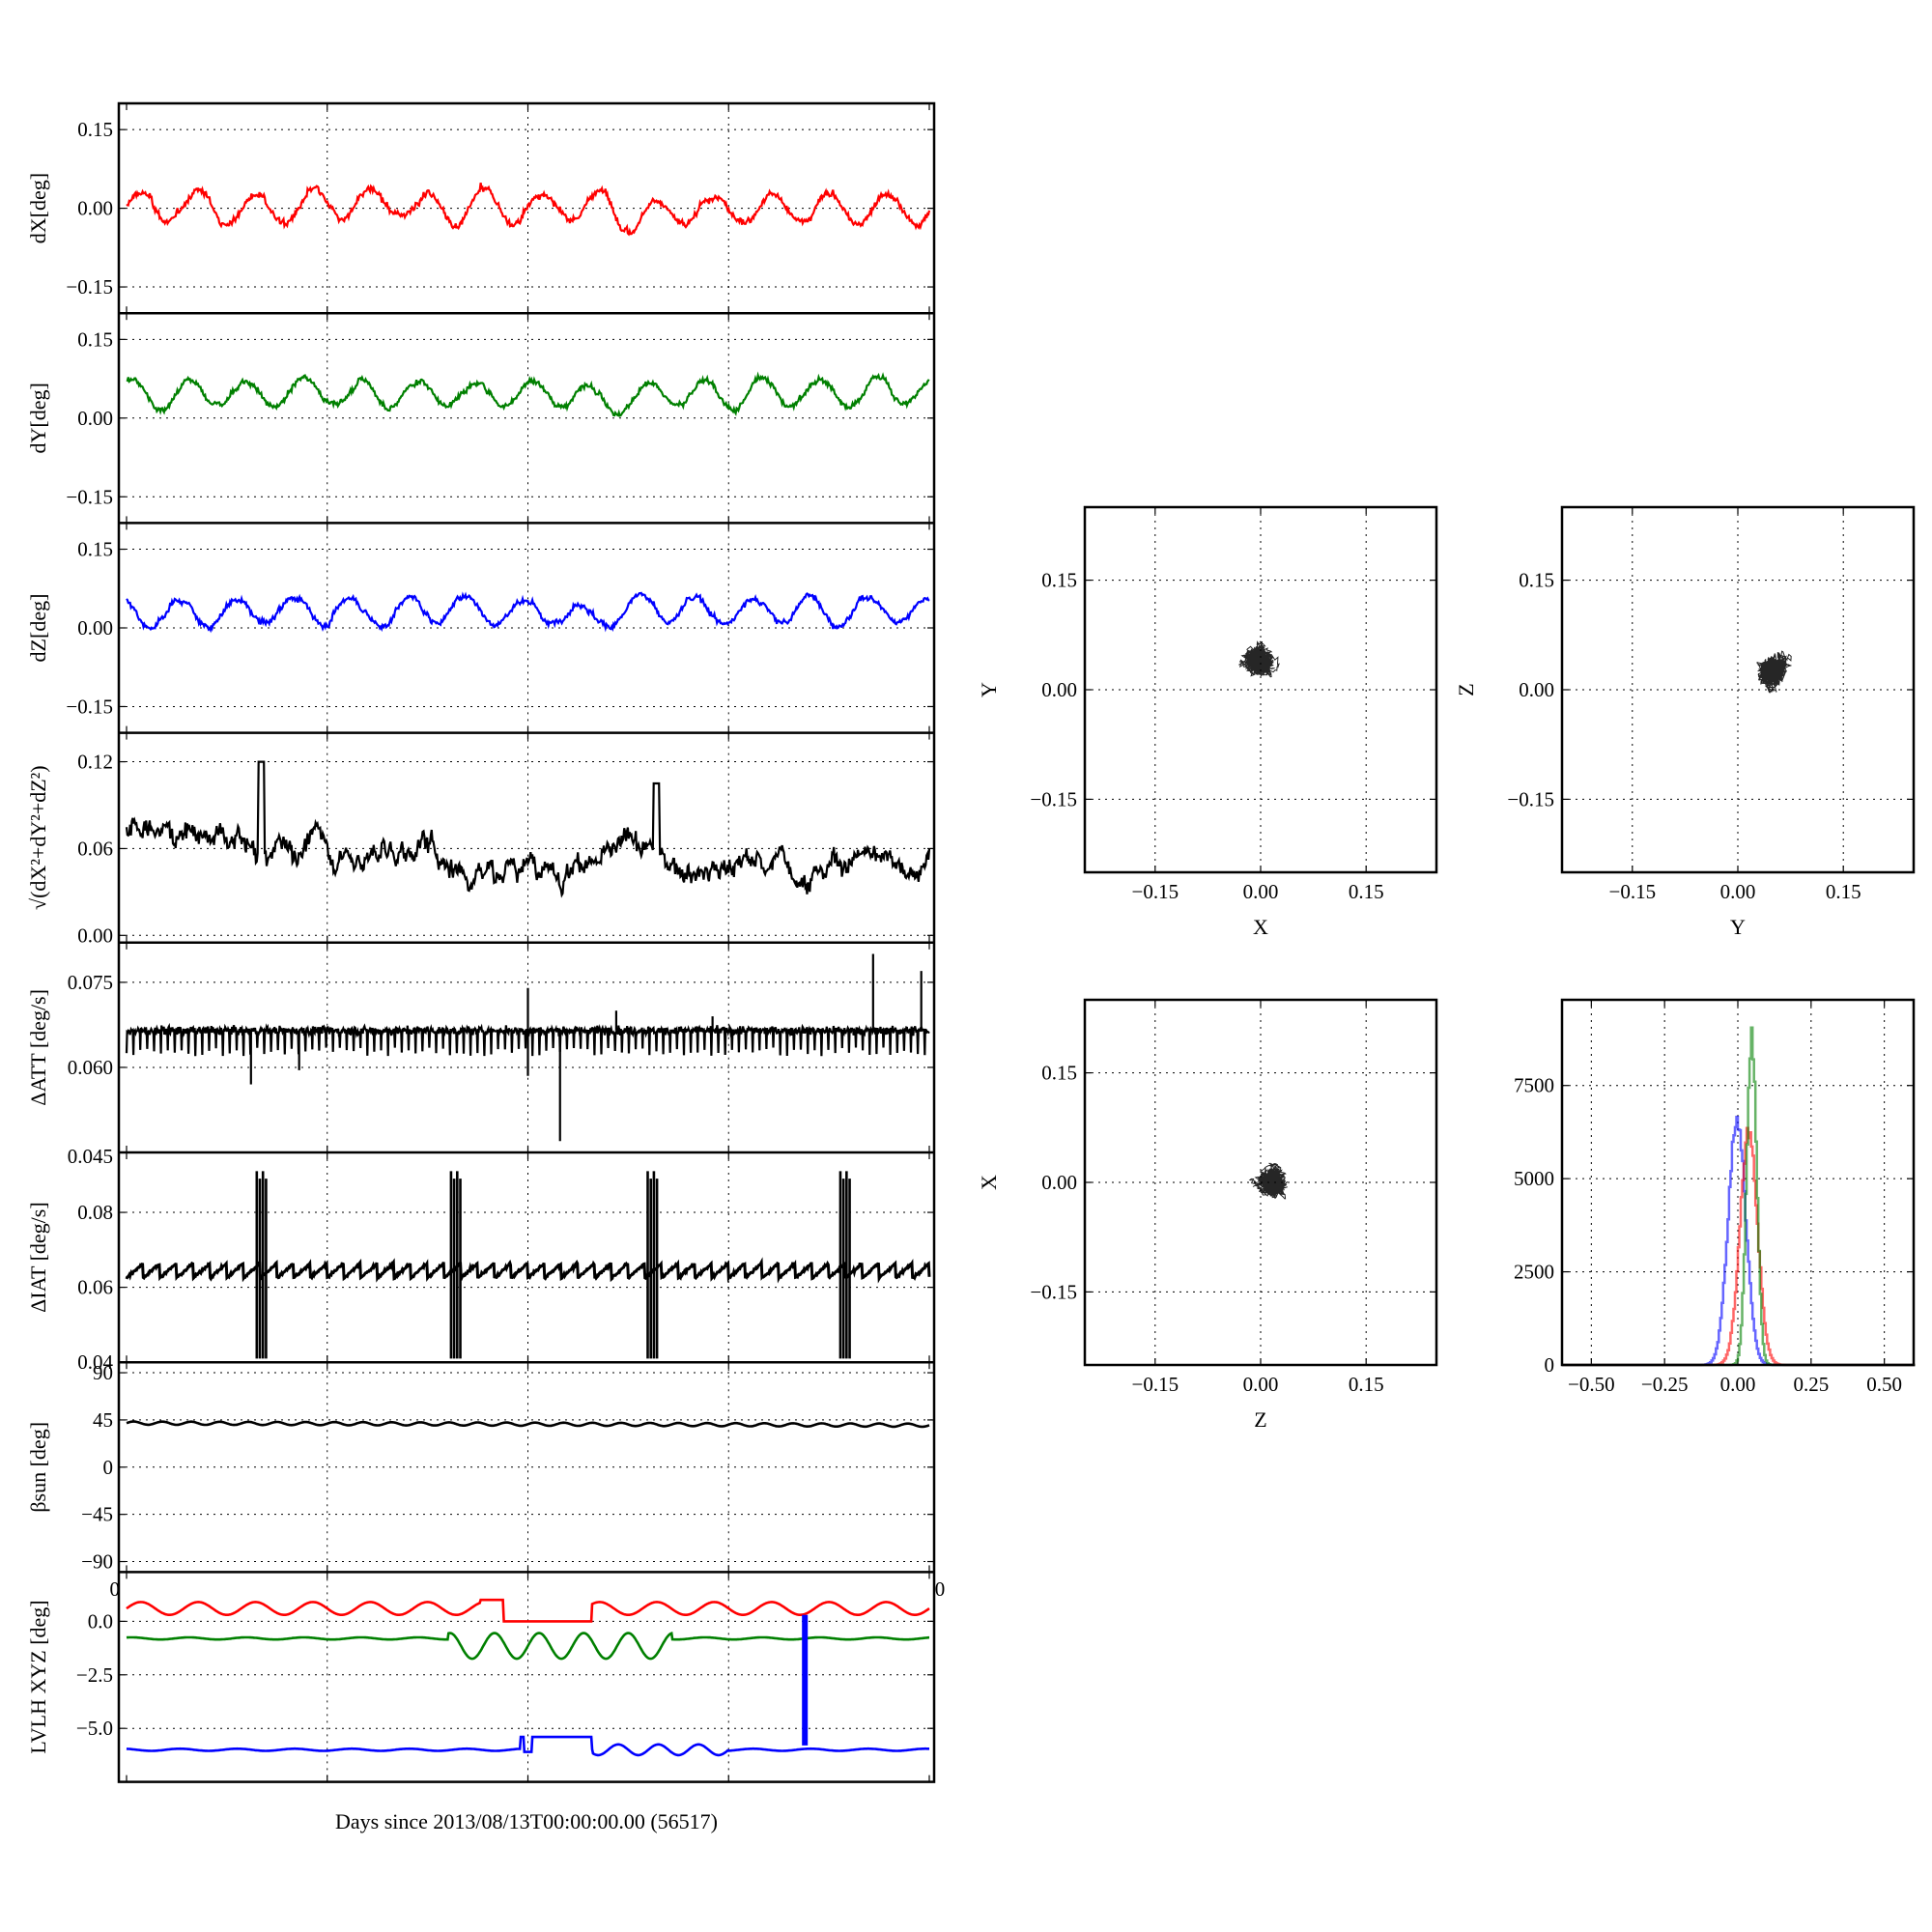  I want to click on y-tick-label: 0.04, so click(95, 1362).